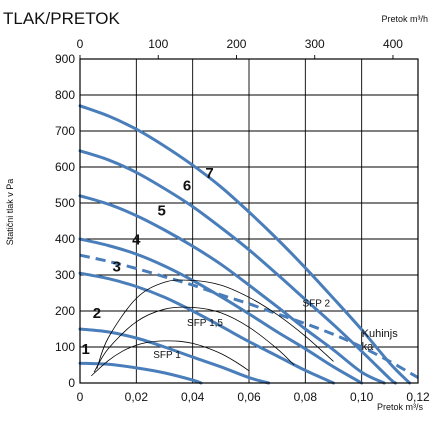 The height and width of the screenshot is (423, 430). What do you see at coordinates (167, 355) in the screenshot?
I see `sfp-label: SFP 1` at bounding box center [167, 355].